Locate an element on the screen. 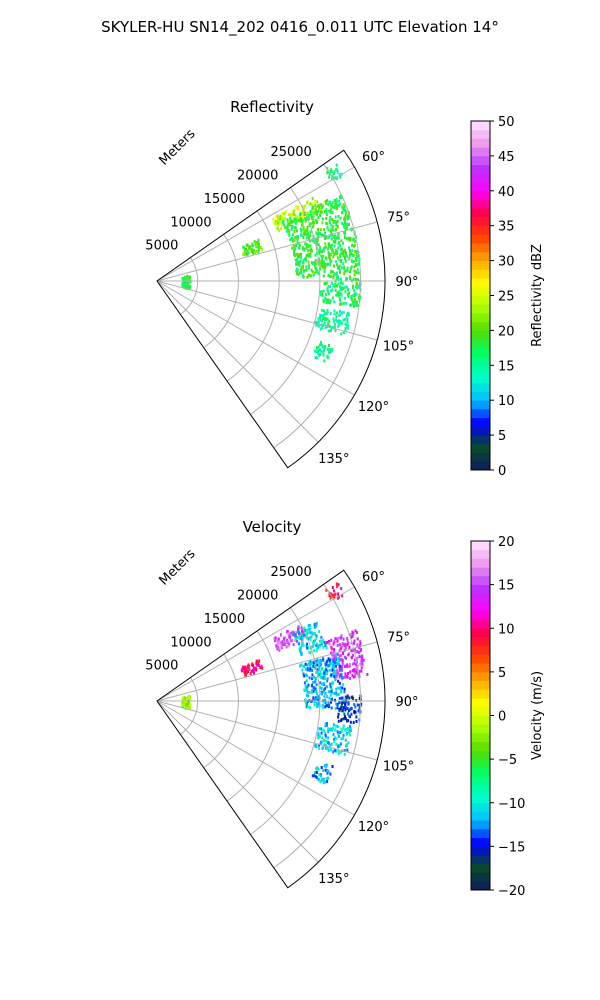  azimuth-tick-label: 75° is located at coordinates (398, 217).